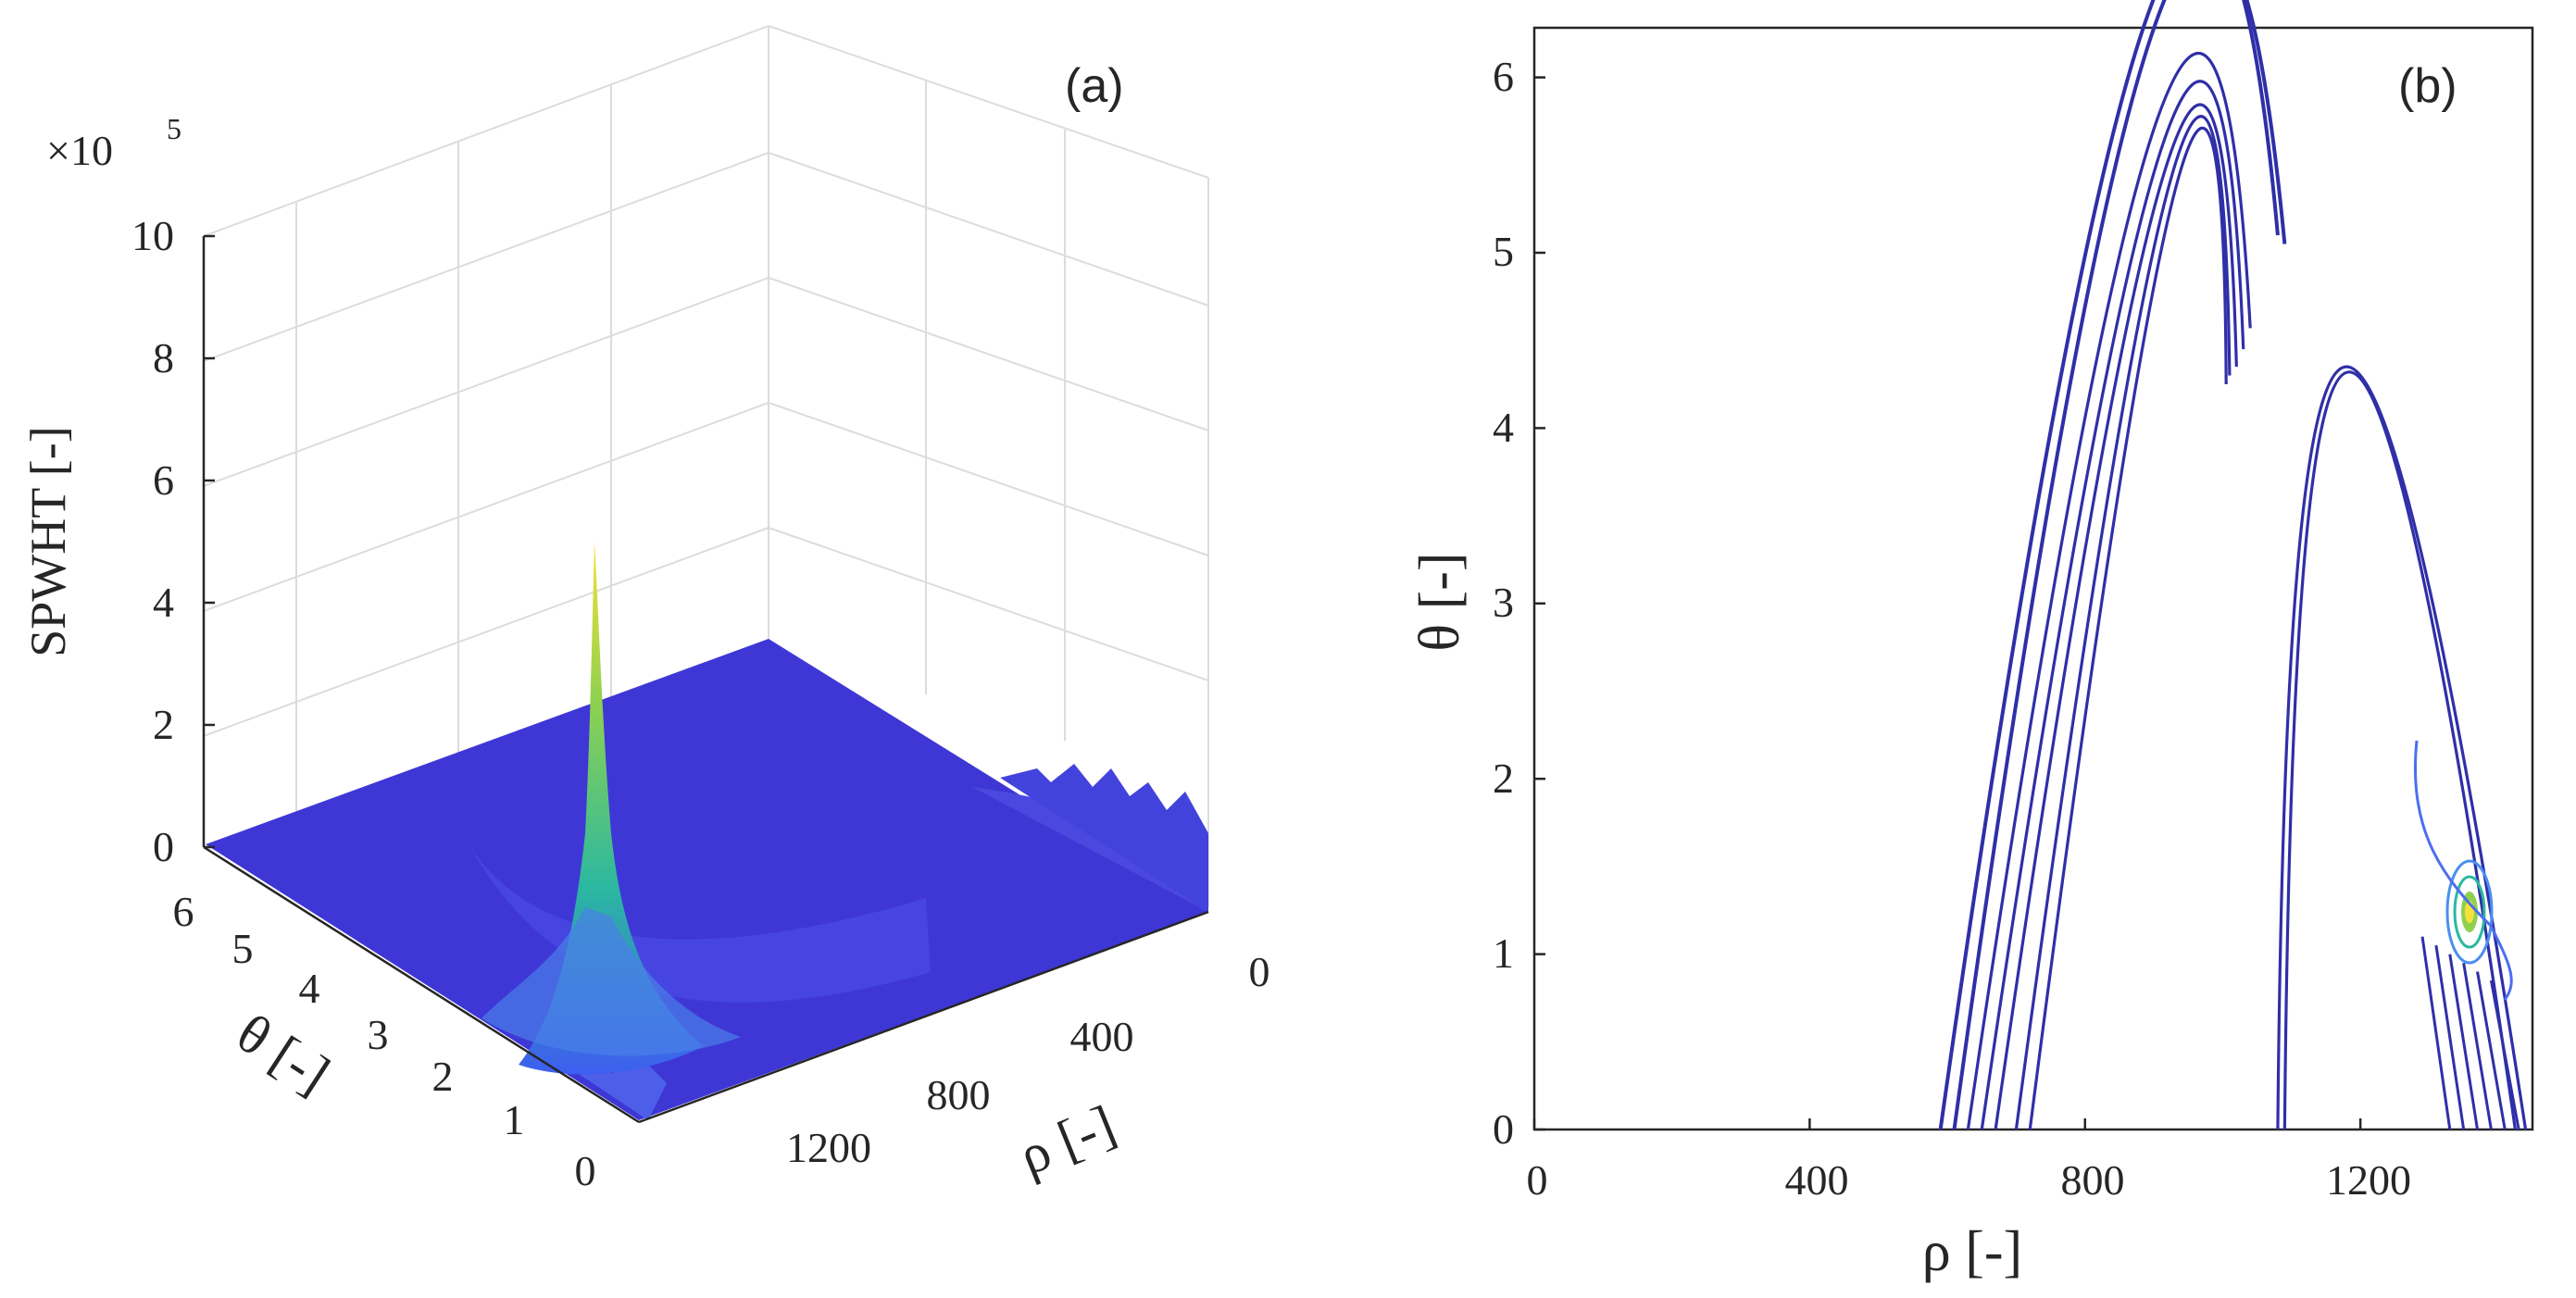  I want to click on theta-tick-0: 0, so click(585, 1171).